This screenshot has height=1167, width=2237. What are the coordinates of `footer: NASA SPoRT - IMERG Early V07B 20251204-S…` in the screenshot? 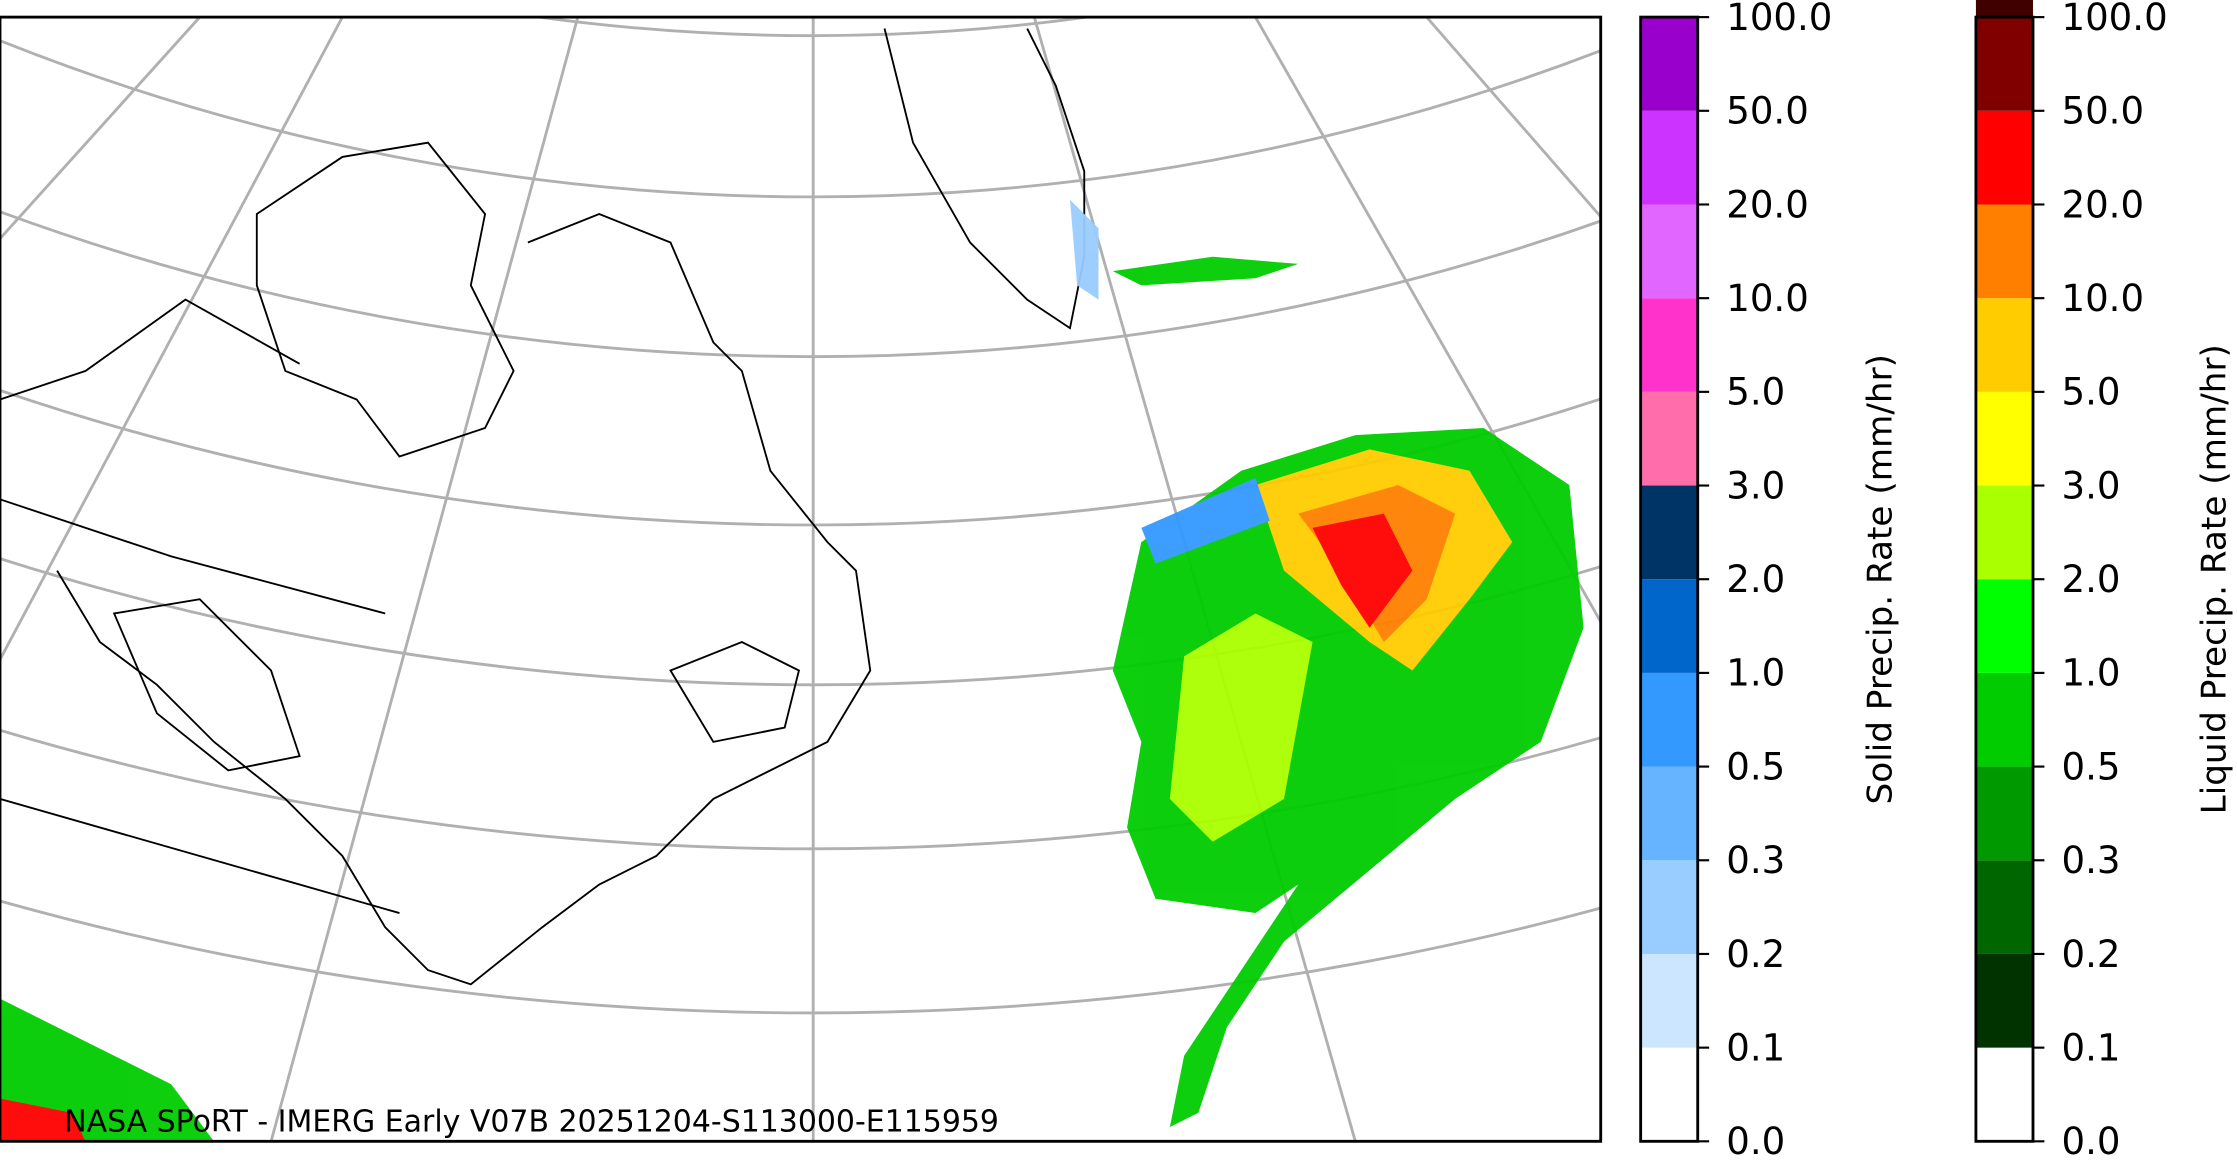 It's located at (531, 1121).